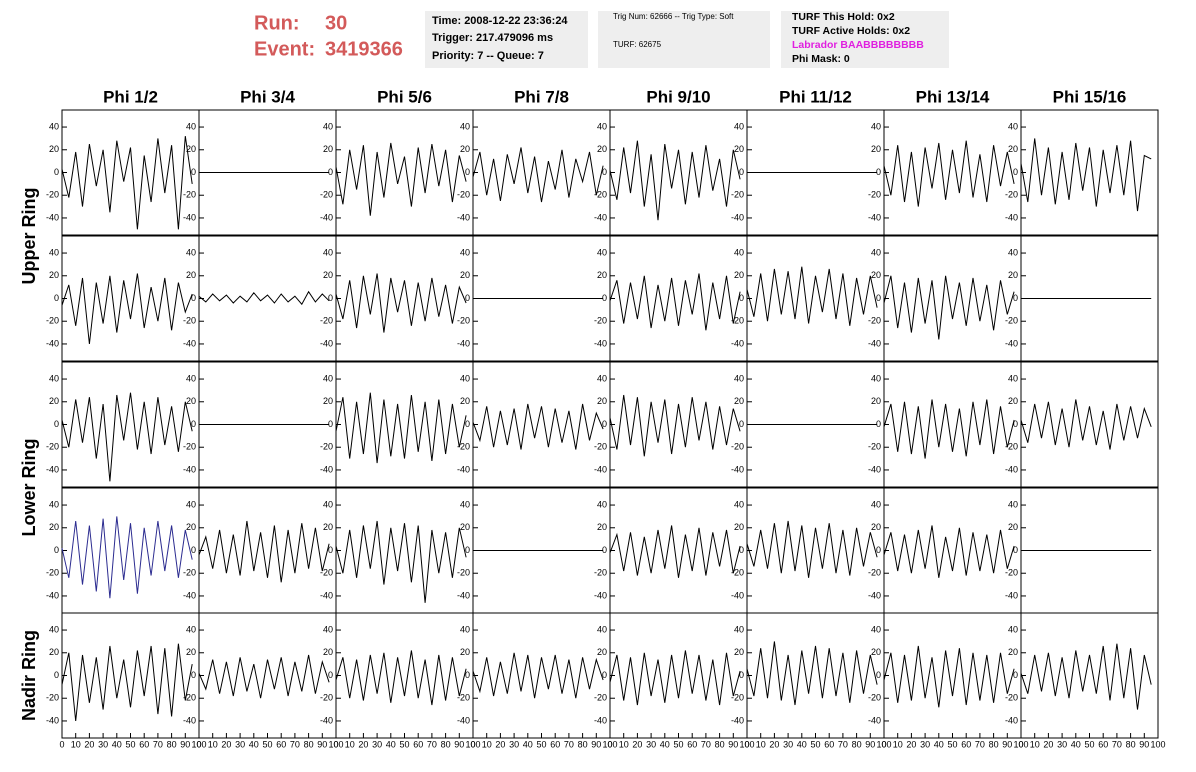  What do you see at coordinates (364, 49) in the screenshot?
I see `event-number: 3419366` at bounding box center [364, 49].